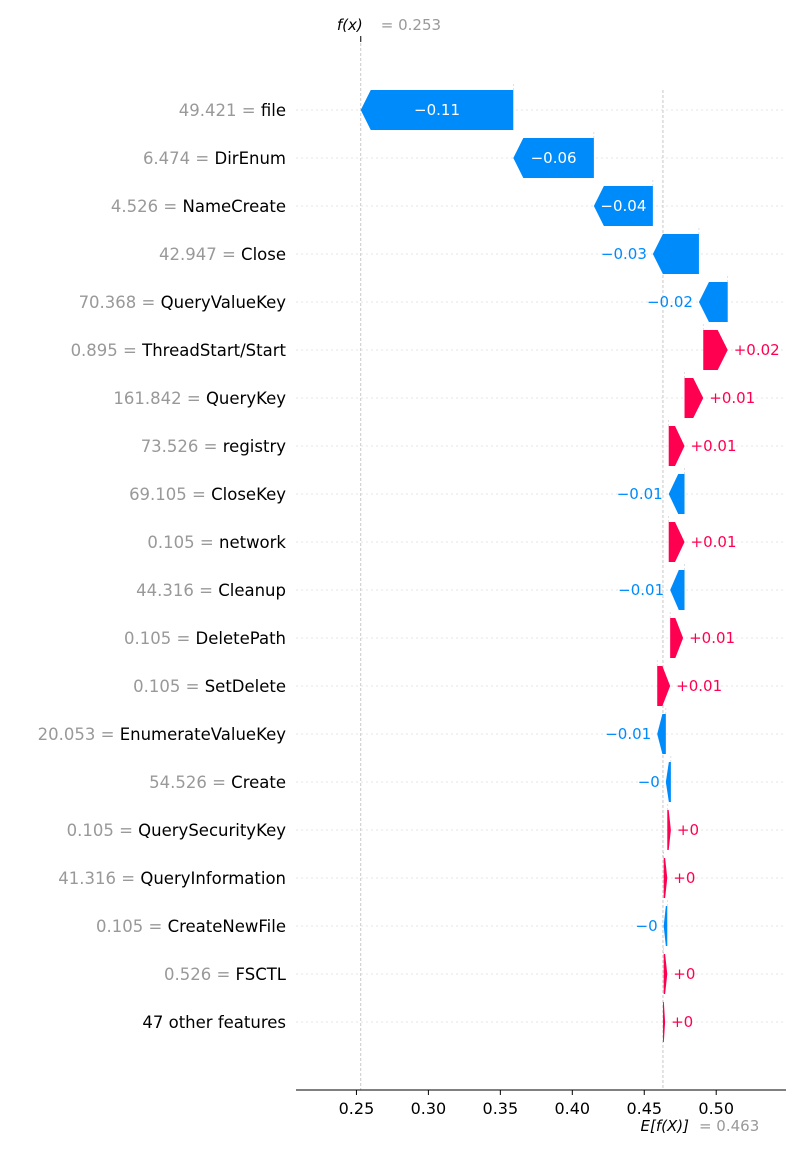  I want to click on feature-label: 47 other features, so click(214, 1022).